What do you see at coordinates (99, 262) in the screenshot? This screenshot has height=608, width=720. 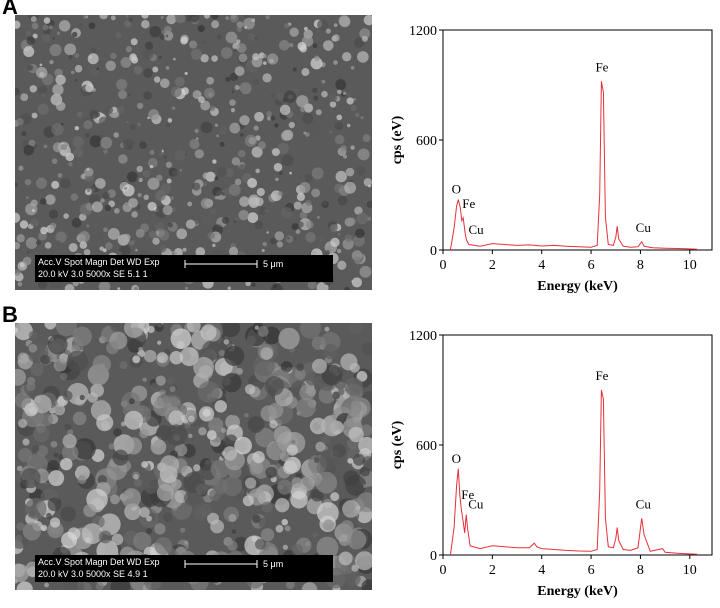 I see `sem-header: Acc.V Spot Magn Det WD Exp` at bounding box center [99, 262].